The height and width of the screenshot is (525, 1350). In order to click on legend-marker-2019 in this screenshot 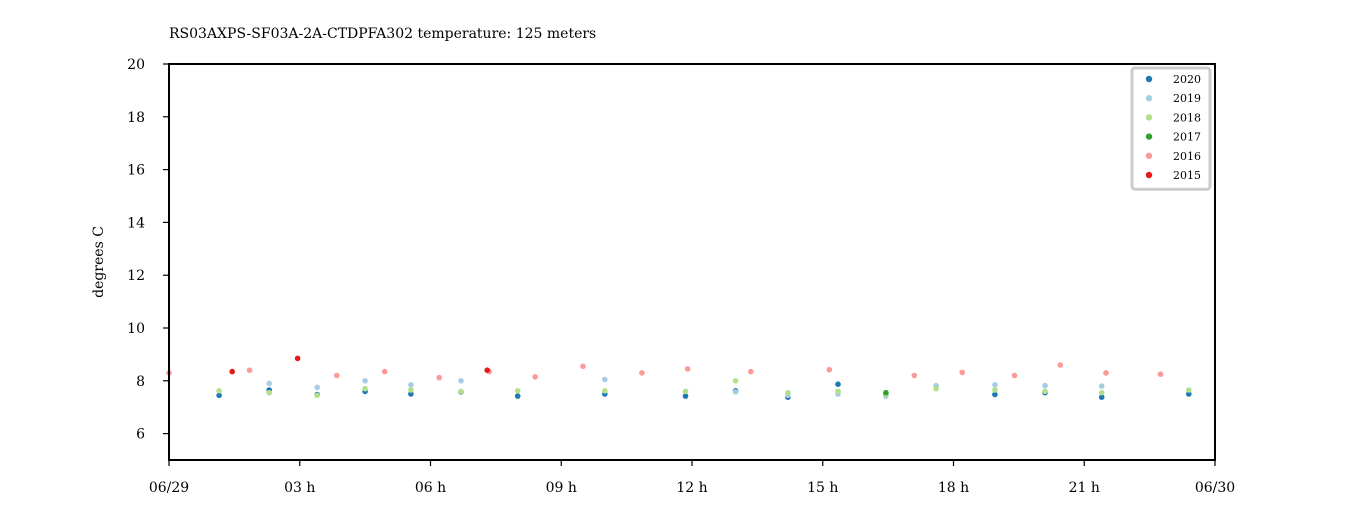, I will do `click(1149, 98)`.